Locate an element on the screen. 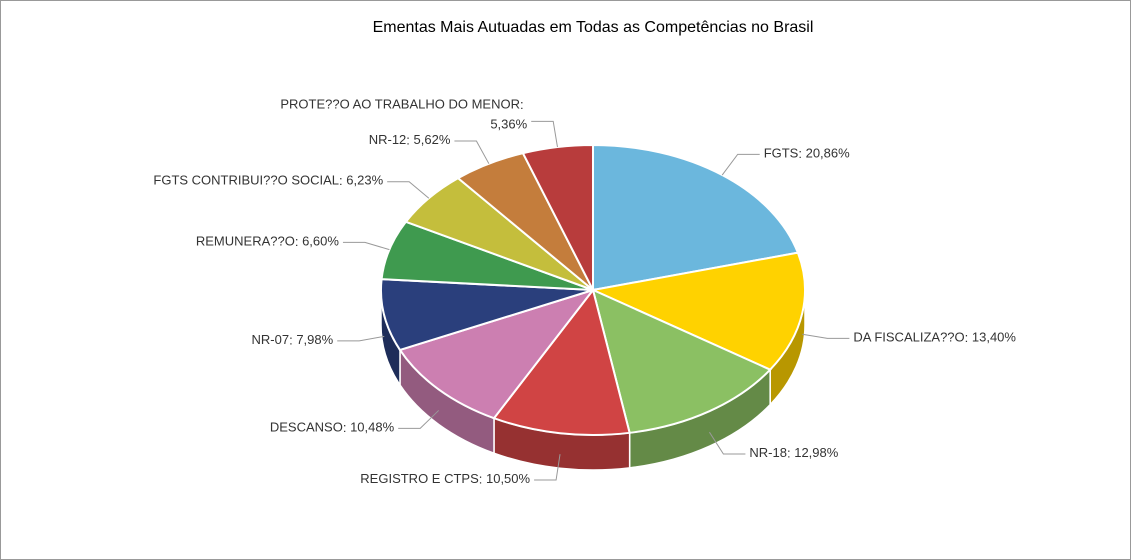  label-name: REMUNERA??O is located at coordinates (245, 241).